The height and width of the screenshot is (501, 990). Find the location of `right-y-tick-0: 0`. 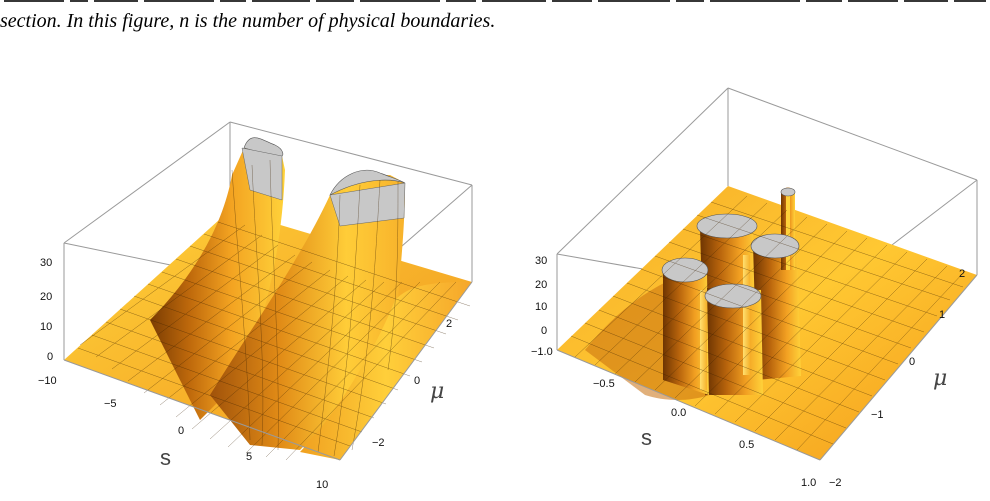

right-y-tick-0: 0 is located at coordinates (912, 362).